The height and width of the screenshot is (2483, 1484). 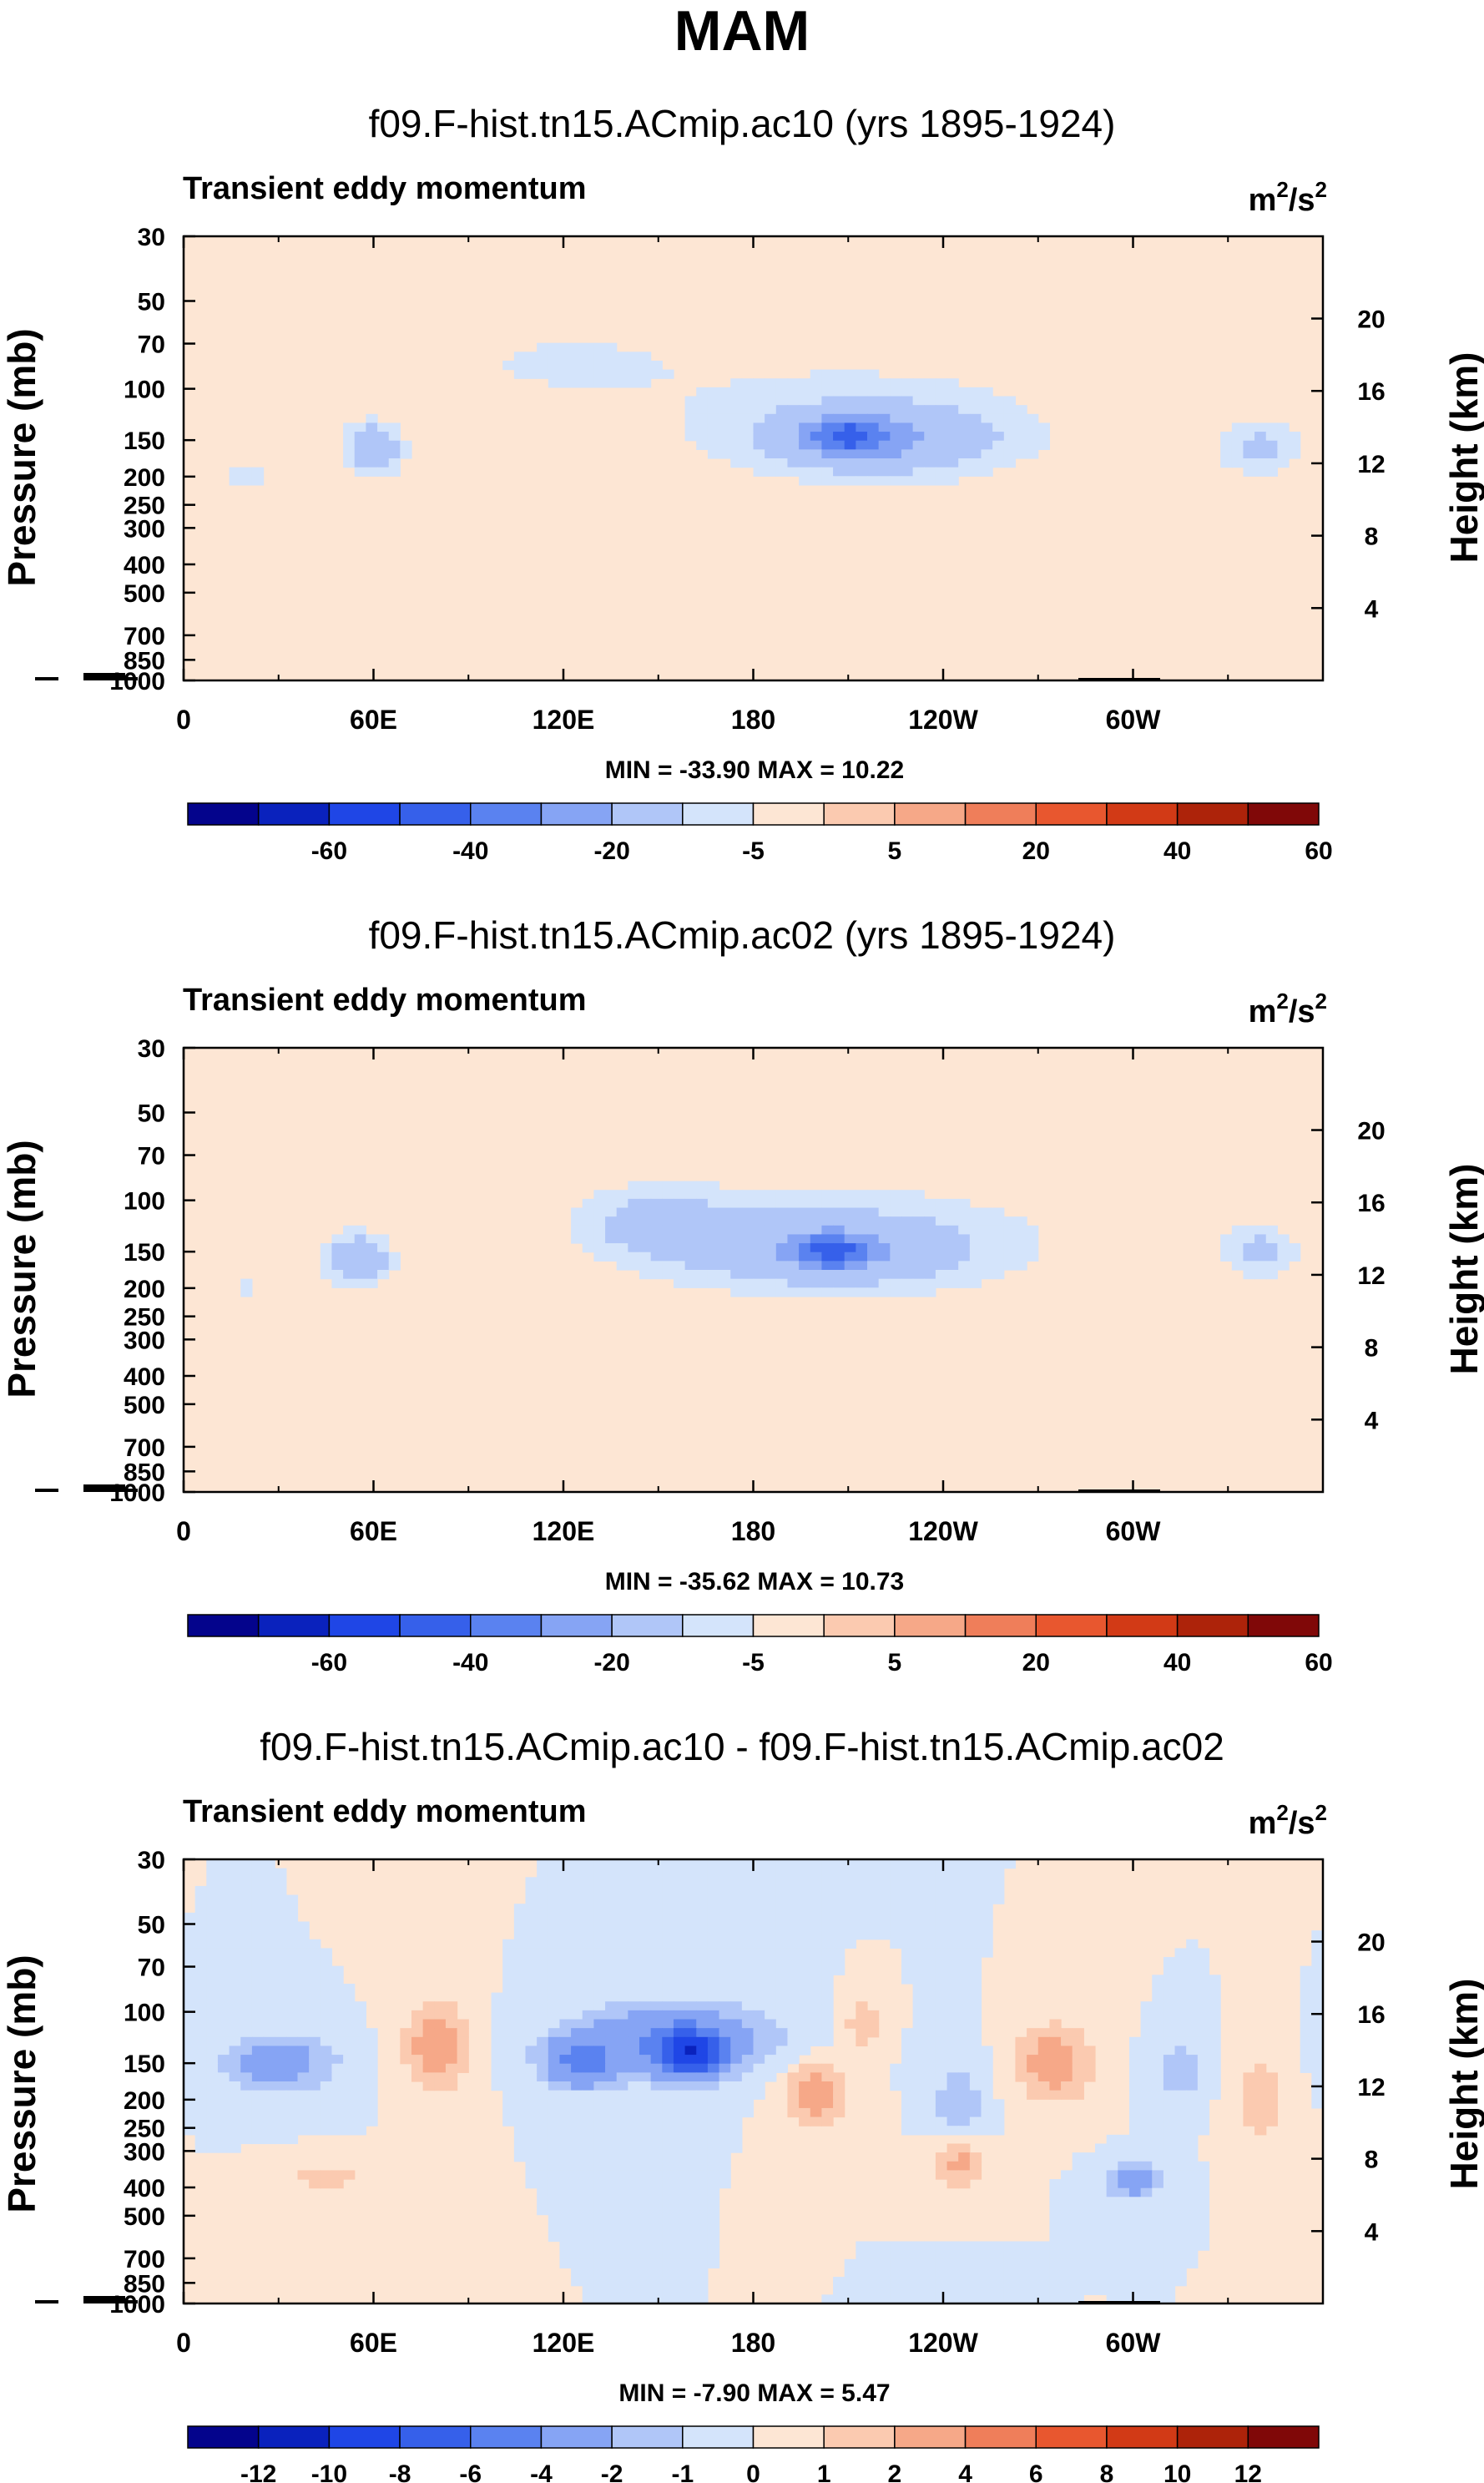 I want to click on panel-1-ptick-label: 400, so click(x=144, y=565).